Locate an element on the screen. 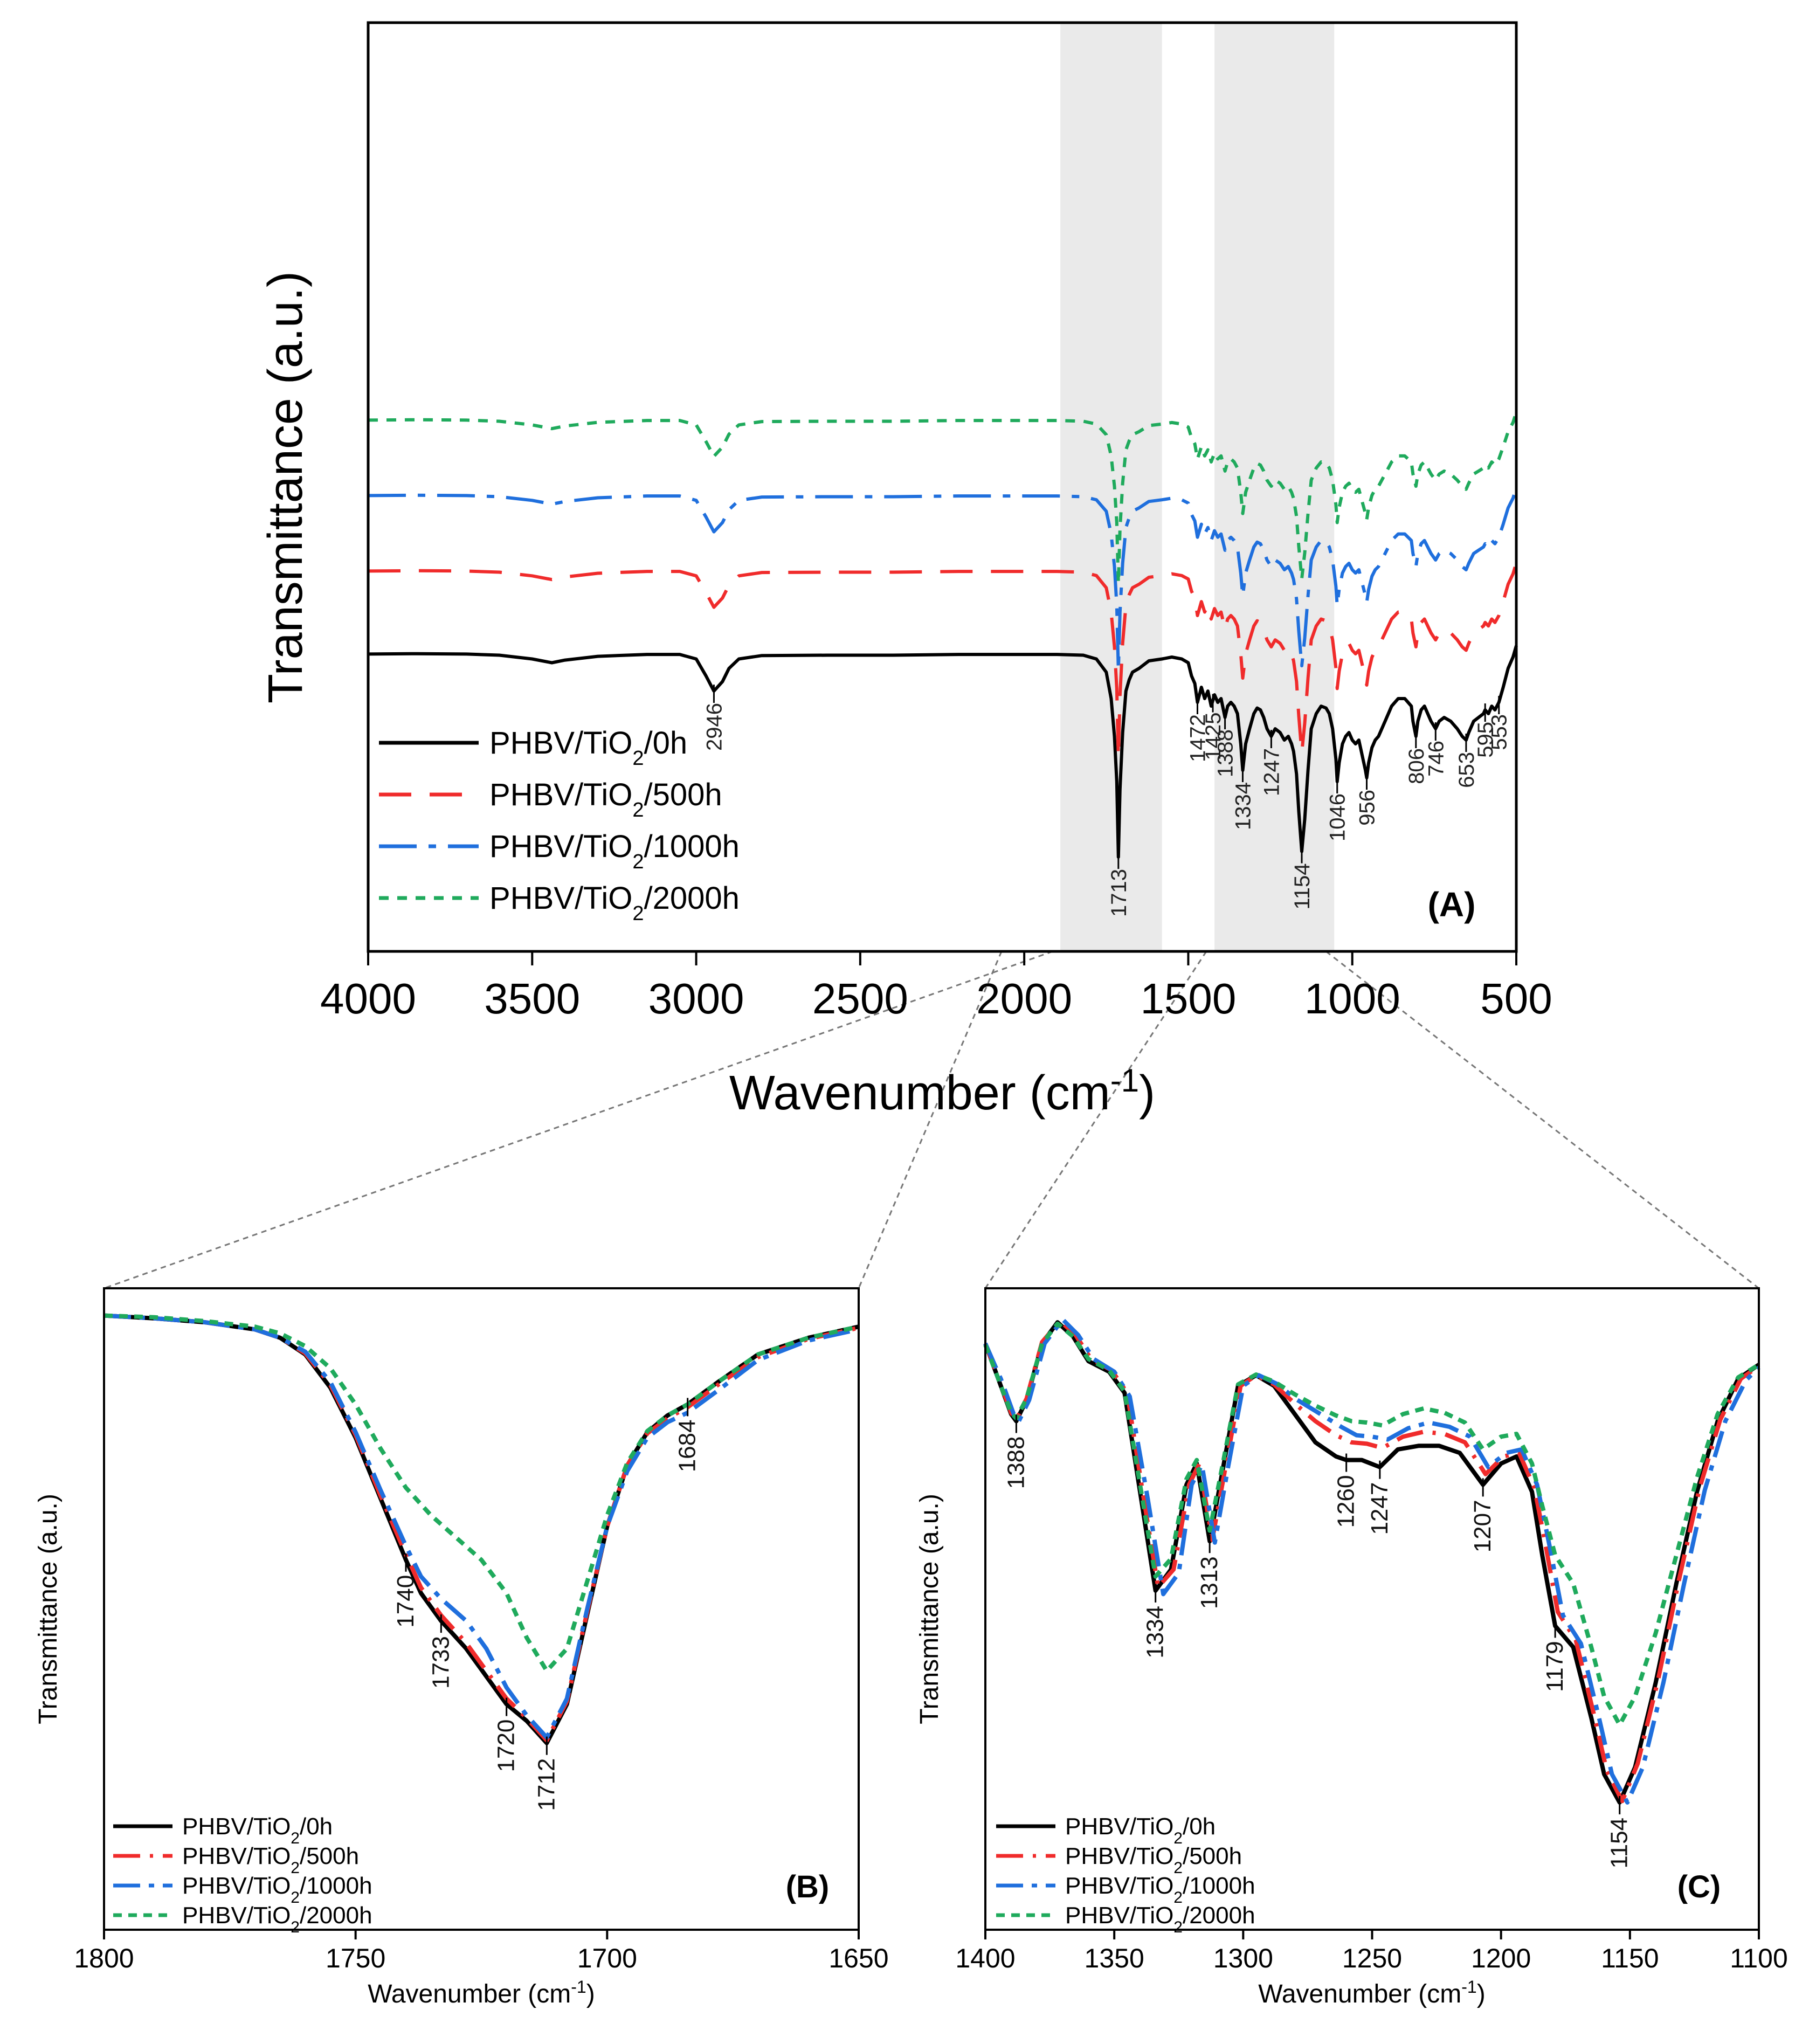 Image resolution: width=1816 pixels, height=2044 pixels. x-tick-label-1500: 1500 is located at coordinates (1188, 999).